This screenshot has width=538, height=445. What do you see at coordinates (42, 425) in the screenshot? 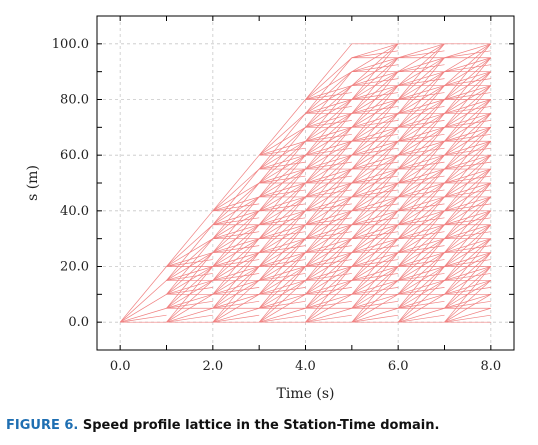
I see `figure-label: FIGURE 6.` at bounding box center [42, 425].